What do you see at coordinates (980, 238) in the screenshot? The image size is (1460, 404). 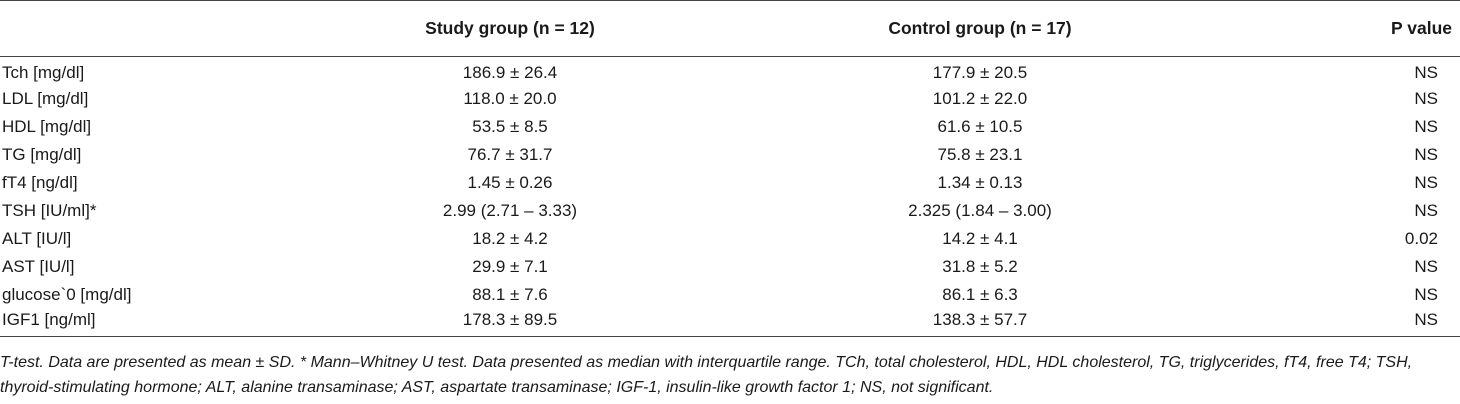 I see `cell-control: 14.2 ± 4.1` at bounding box center [980, 238].